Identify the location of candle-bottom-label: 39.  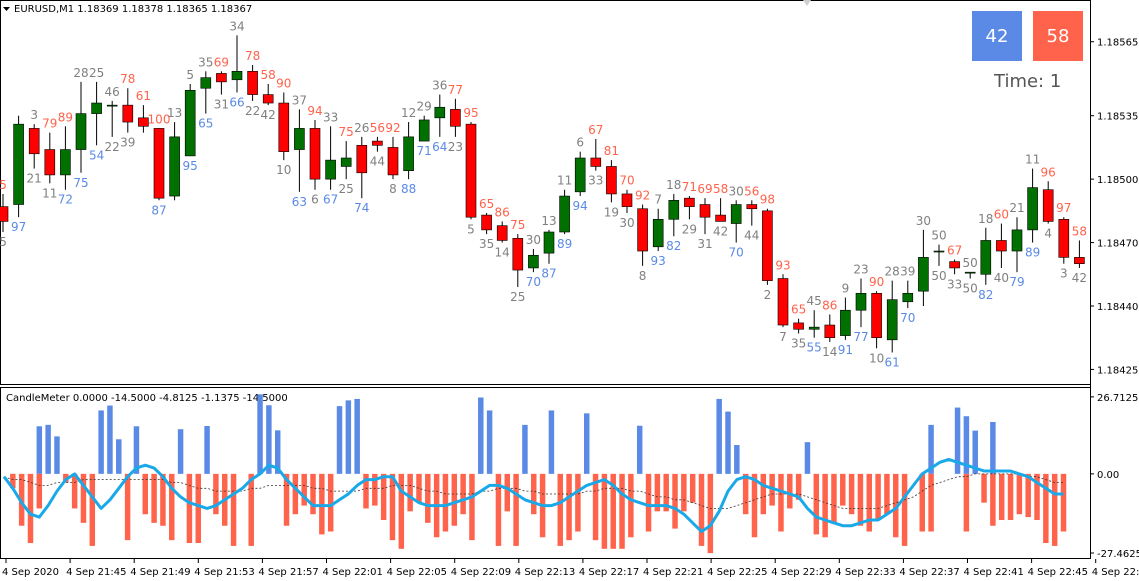
(127, 143).